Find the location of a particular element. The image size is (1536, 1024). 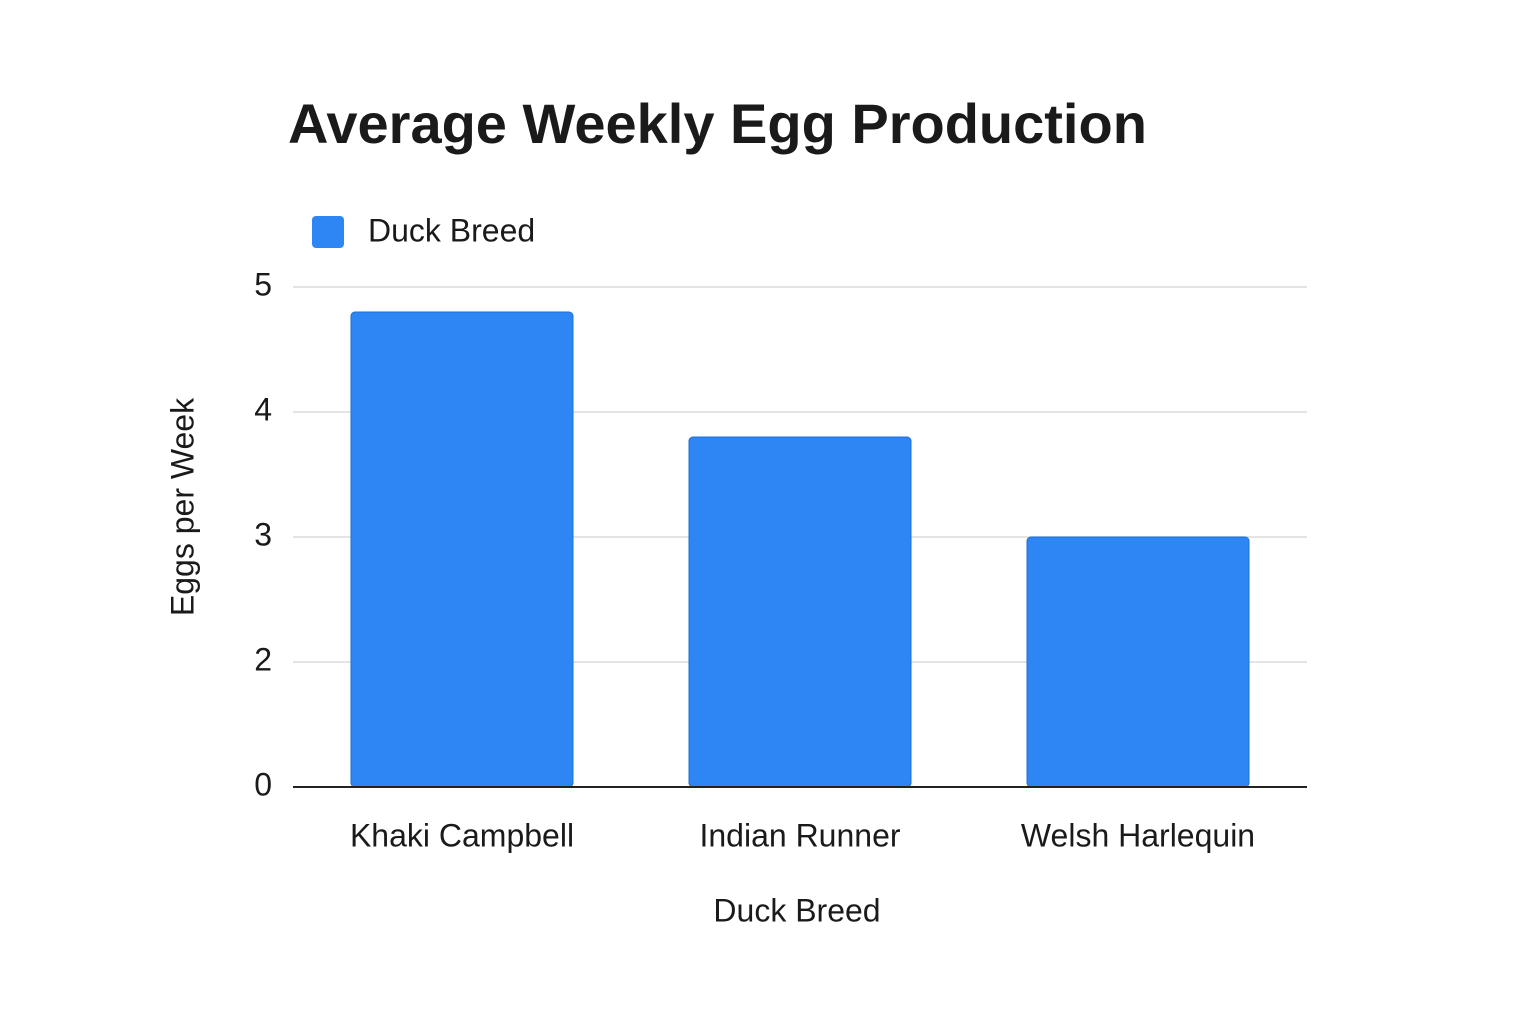

x-tick-label: Indian Runner is located at coordinates (799, 835).